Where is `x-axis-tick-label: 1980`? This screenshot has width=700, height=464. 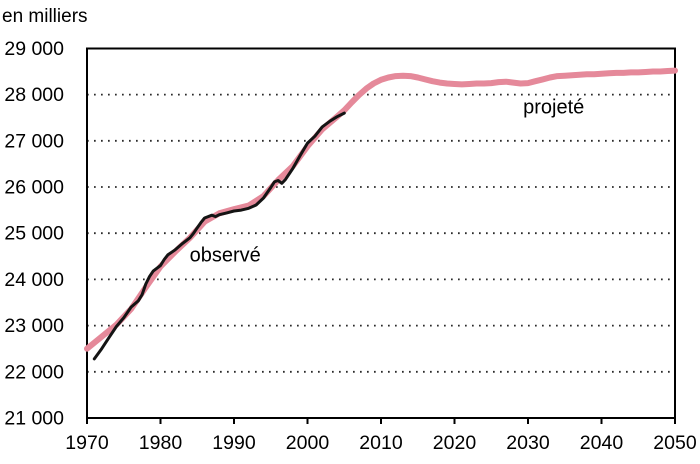
x-axis-tick-label: 1980 is located at coordinates (161, 443).